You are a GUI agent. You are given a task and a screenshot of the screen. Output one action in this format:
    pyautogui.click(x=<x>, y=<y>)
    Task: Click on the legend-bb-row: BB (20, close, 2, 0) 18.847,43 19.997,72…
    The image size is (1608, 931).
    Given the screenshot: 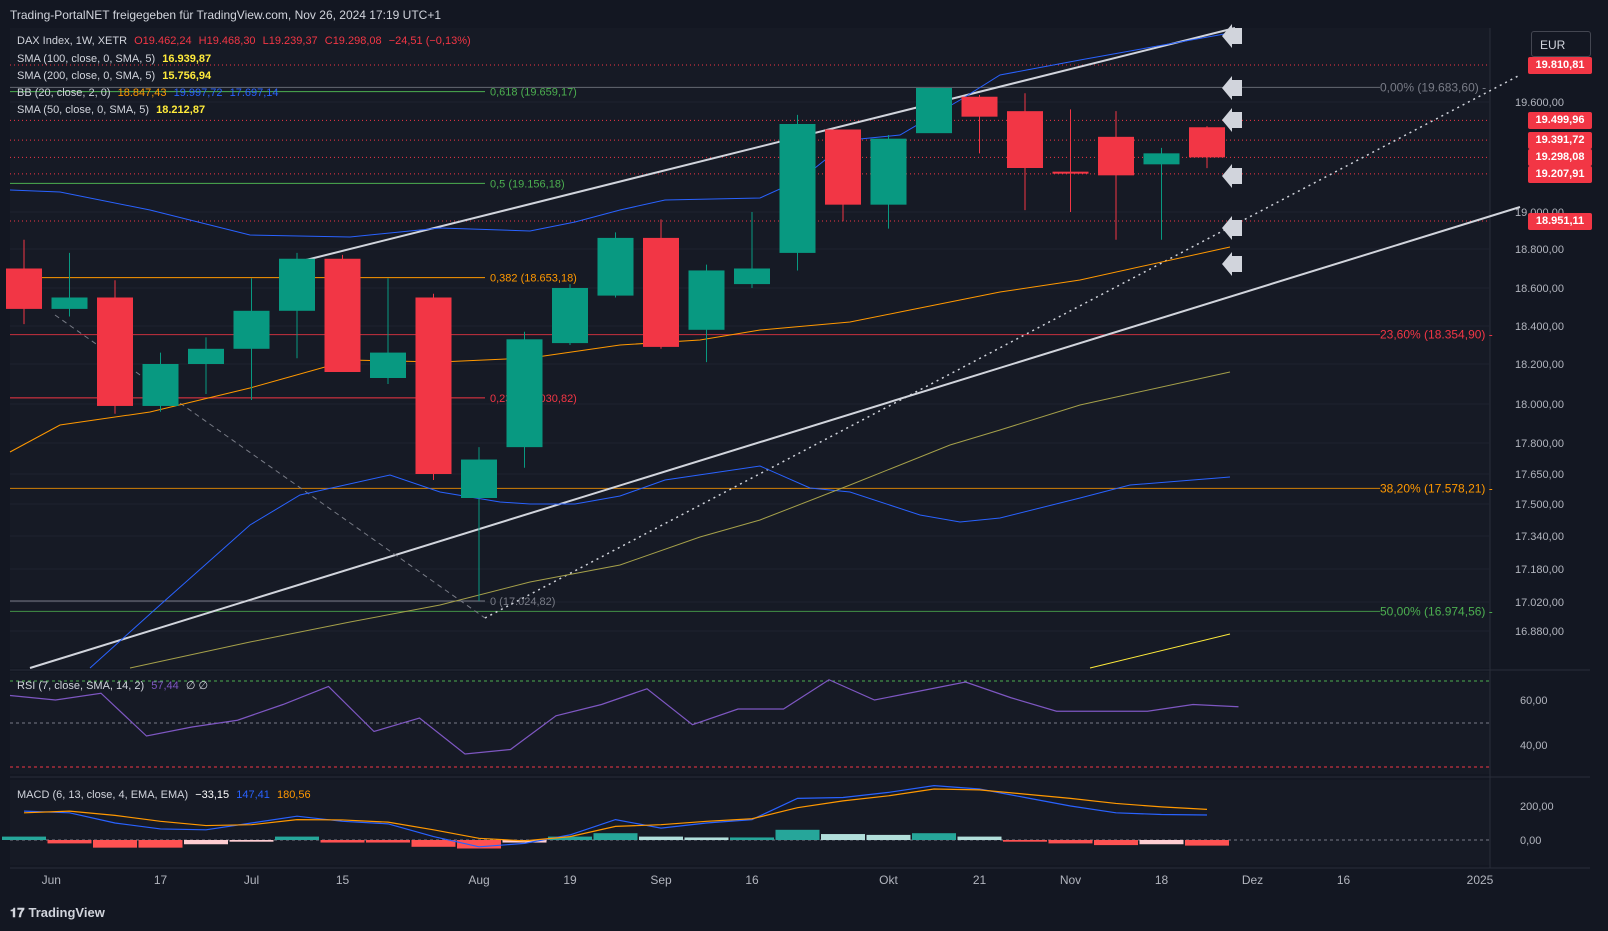 What is the action you would take?
    pyautogui.click(x=150, y=93)
    